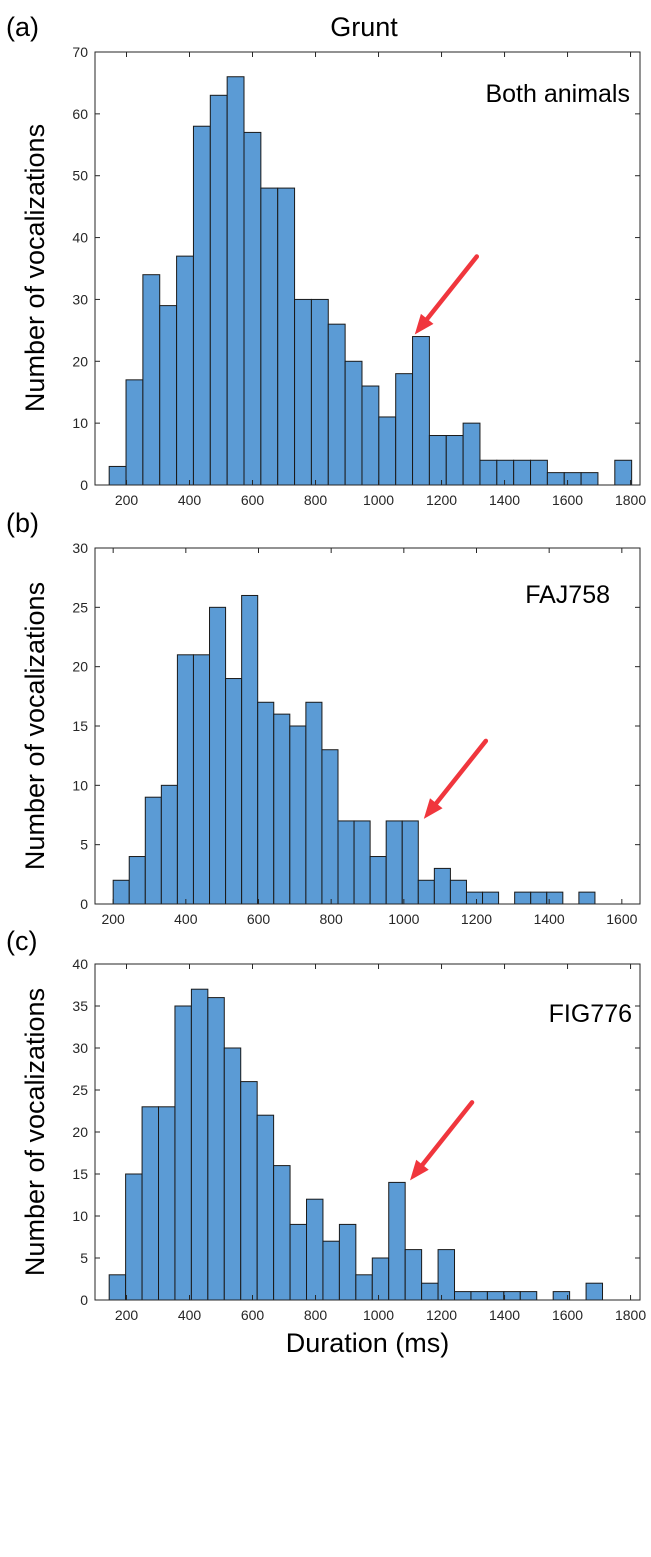  Describe the element at coordinates (590, 1014) in the screenshot. I see `panel-label: FIG776` at that location.